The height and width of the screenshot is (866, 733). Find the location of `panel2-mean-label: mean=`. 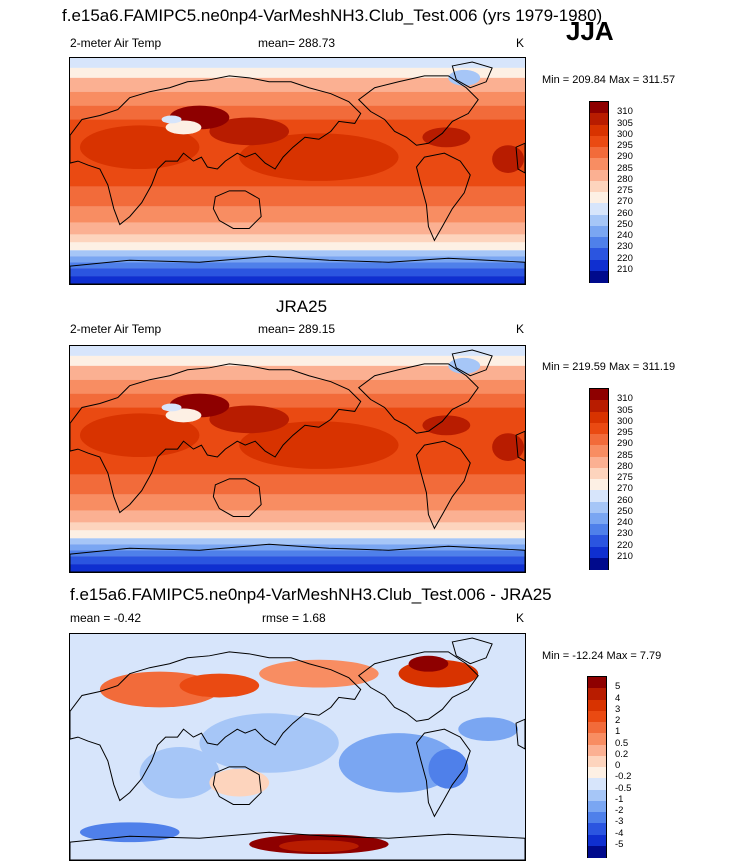

panel2-mean-label: mean= is located at coordinates (277, 329).